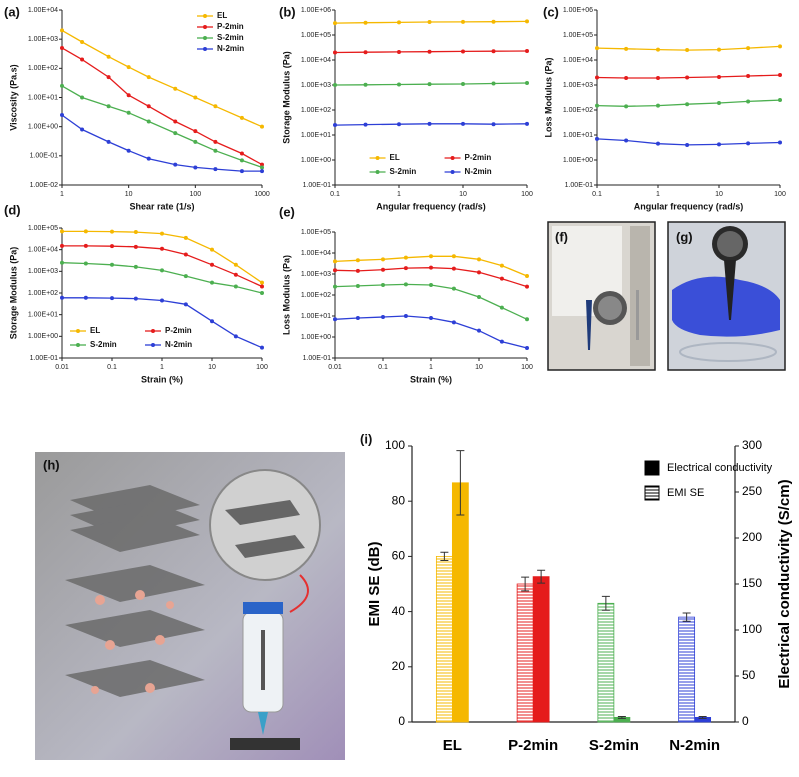 The height and width of the screenshot is (777, 799). I want to click on y-axis-title: EMI SE (dB), so click(374, 583).